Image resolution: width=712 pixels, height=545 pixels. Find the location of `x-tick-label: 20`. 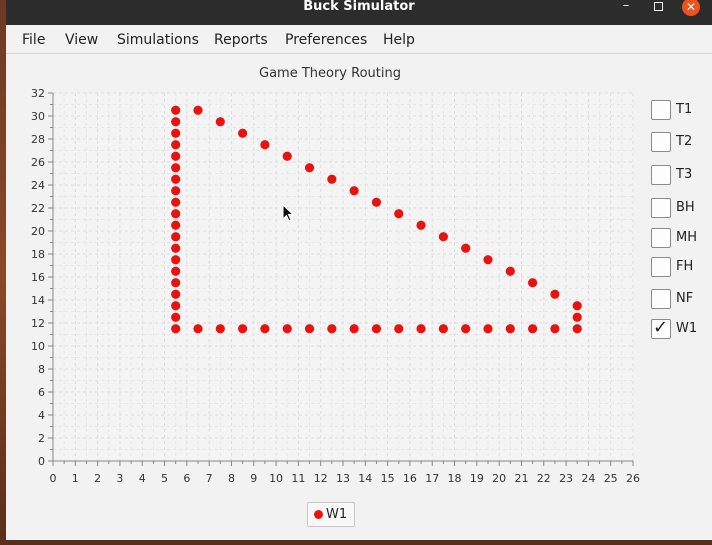

x-tick-label: 20 is located at coordinates (499, 478).